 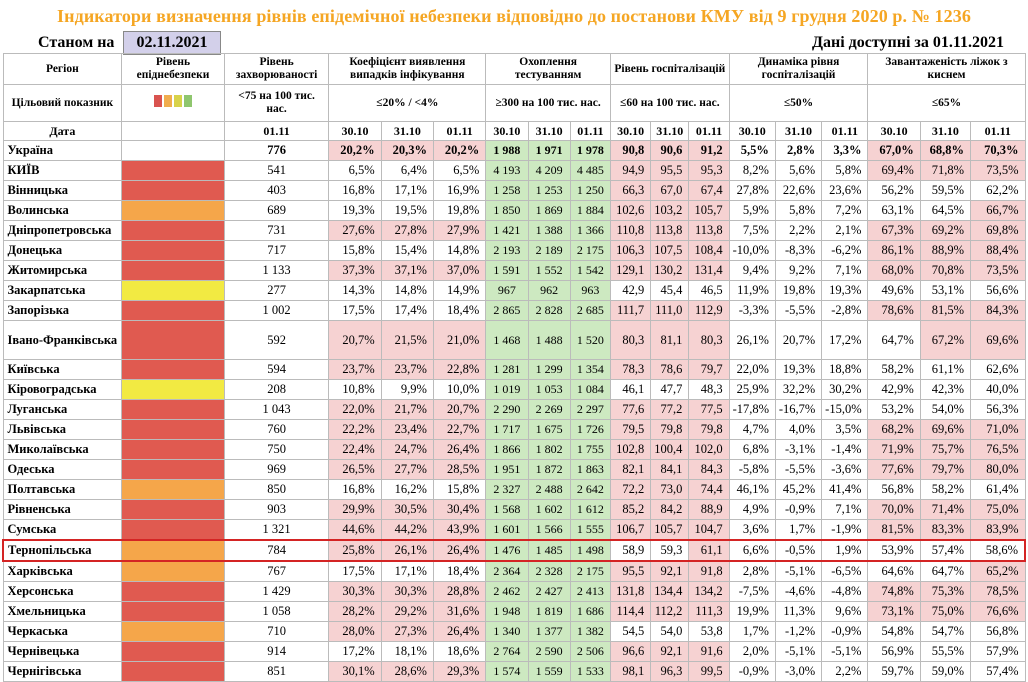 What do you see at coordinates (549, 591) in the screenshot?
I see `testing-value: 2 427` at bounding box center [549, 591].